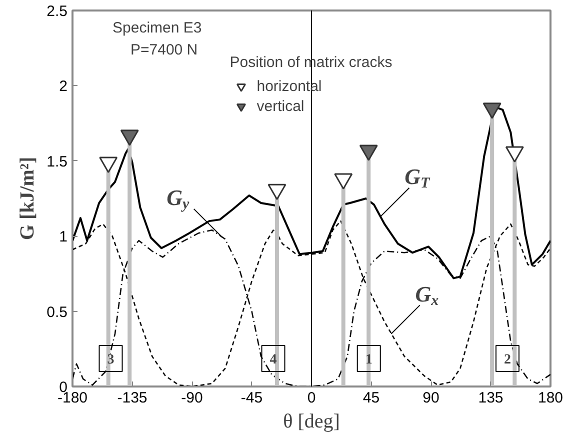 This screenshot has width=566, height=448. I want to click on y-tick-label: 1.5, so click(57, 161).